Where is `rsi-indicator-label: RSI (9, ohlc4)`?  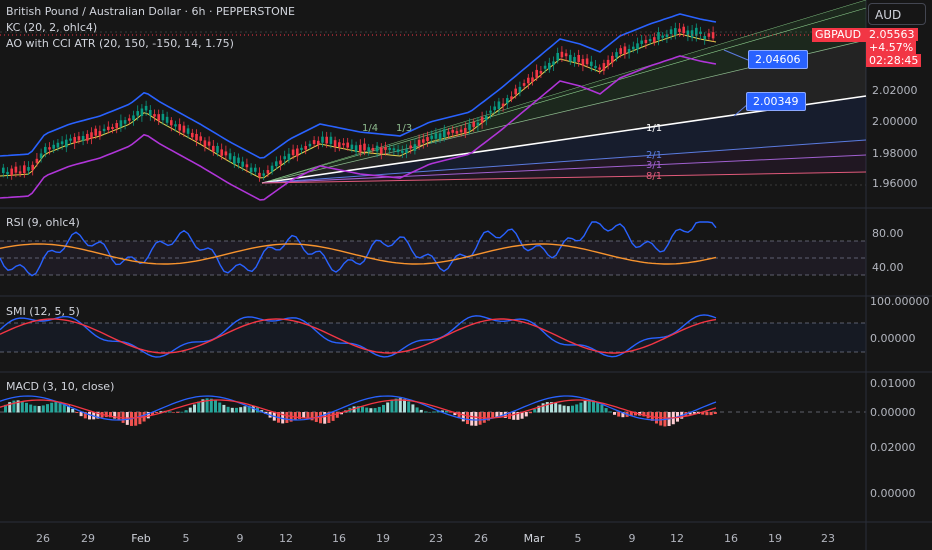 rsi-indicator-label: RSI (9, ohlc4) is located at coordinates (43, 222).